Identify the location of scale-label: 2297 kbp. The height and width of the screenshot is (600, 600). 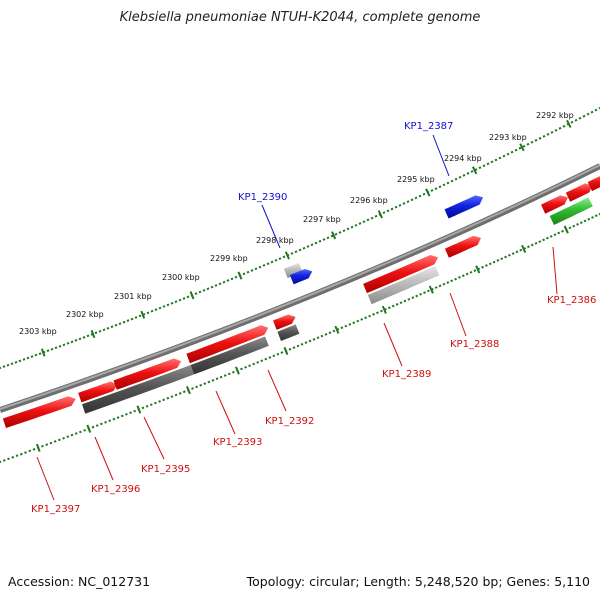
(322, 219).